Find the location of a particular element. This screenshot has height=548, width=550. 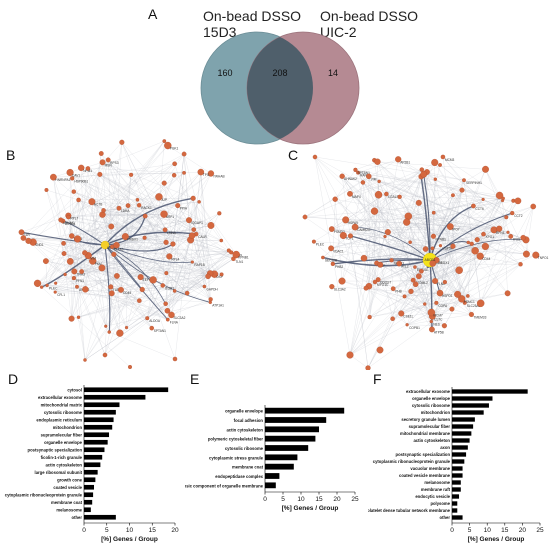

network-node-label: CCT6 is located at coordinates (479, 209).